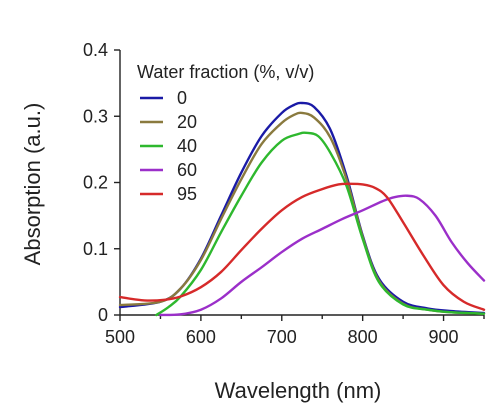 This screenshot has height=412, width=499. I want to click on x-tick-label: 500, so click(120, 337).